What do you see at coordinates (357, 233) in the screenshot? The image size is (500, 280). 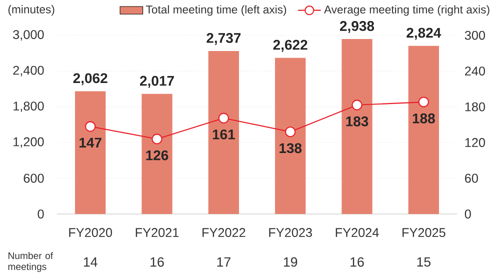 I see `x-tick-label: FY2024` at bounding box center [357, 233].